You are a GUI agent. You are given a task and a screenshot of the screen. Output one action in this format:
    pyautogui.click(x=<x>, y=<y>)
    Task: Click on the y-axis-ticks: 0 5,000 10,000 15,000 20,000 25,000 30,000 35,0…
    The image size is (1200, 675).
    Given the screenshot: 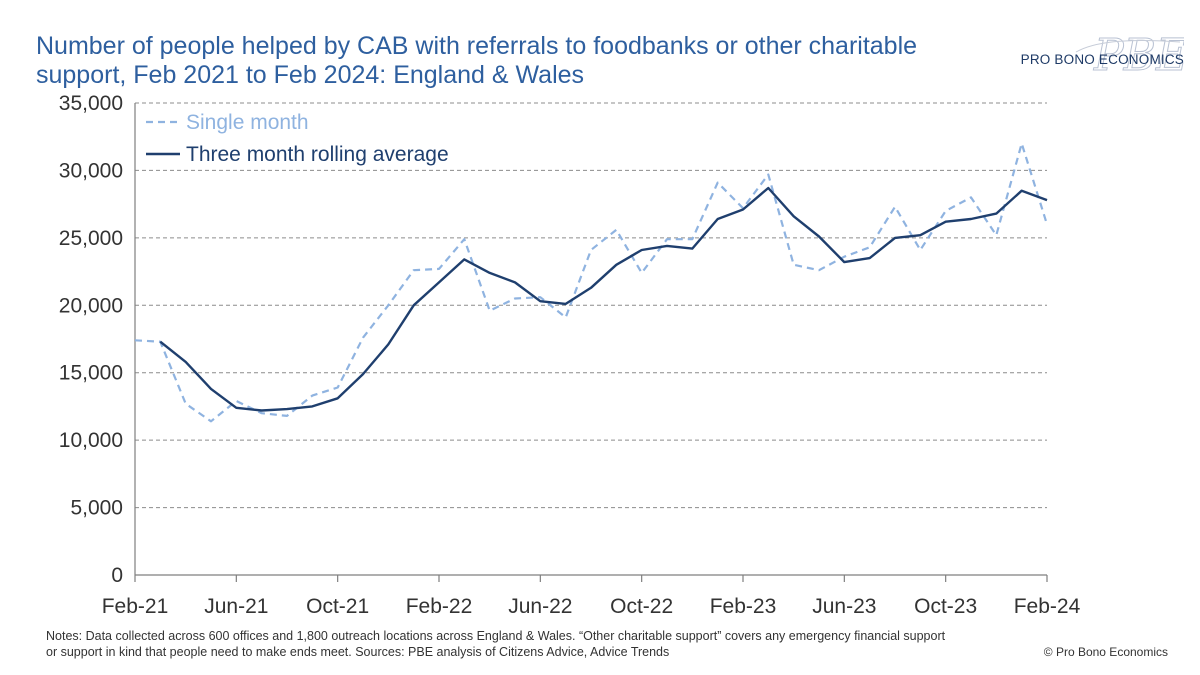 What is the action you would take?
    pyautogui.click(x=91, y=339)
    